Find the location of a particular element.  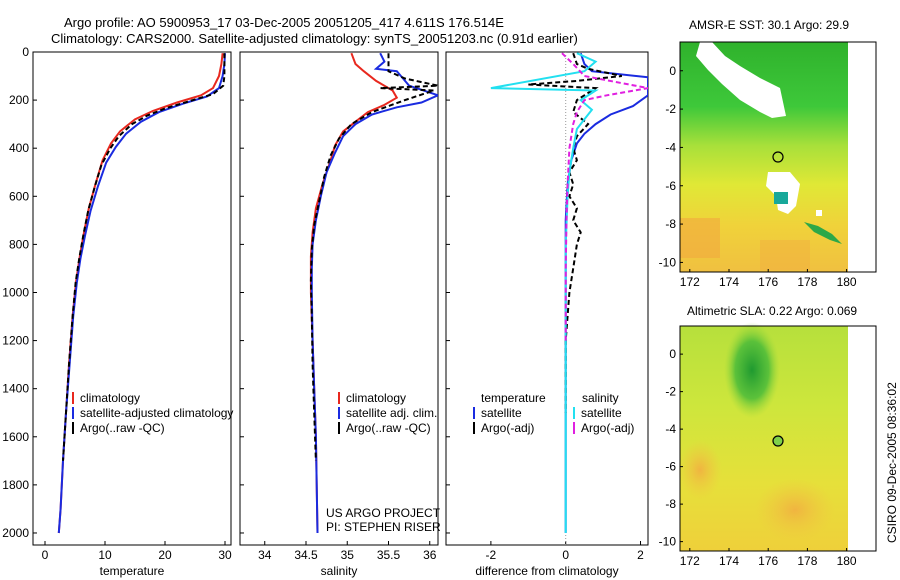

series-line-salinity-argo-adj is located at coordinates (604, 196).